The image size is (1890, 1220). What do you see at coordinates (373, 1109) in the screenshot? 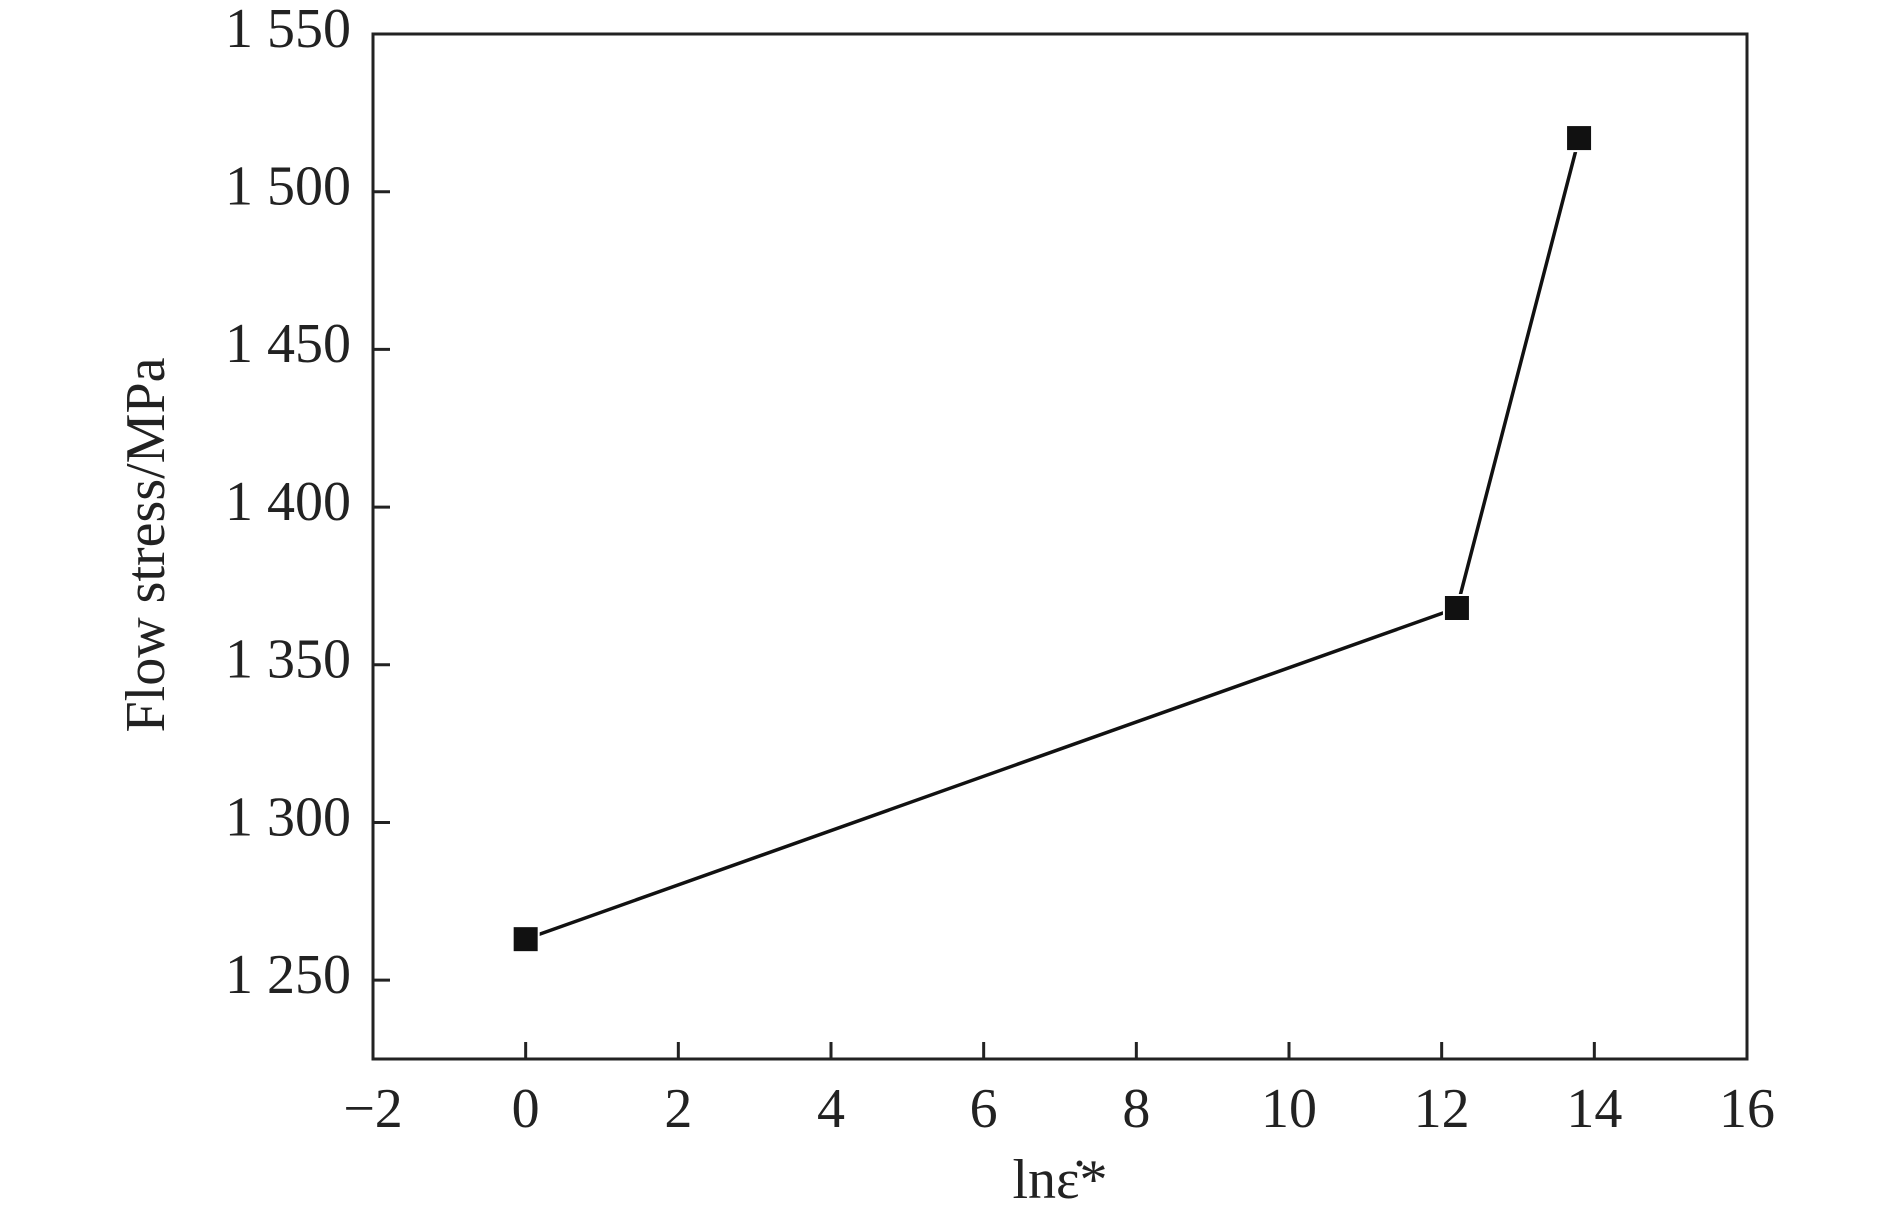
I see `x-tick-label: −2` at bounding box center [373, 1109].